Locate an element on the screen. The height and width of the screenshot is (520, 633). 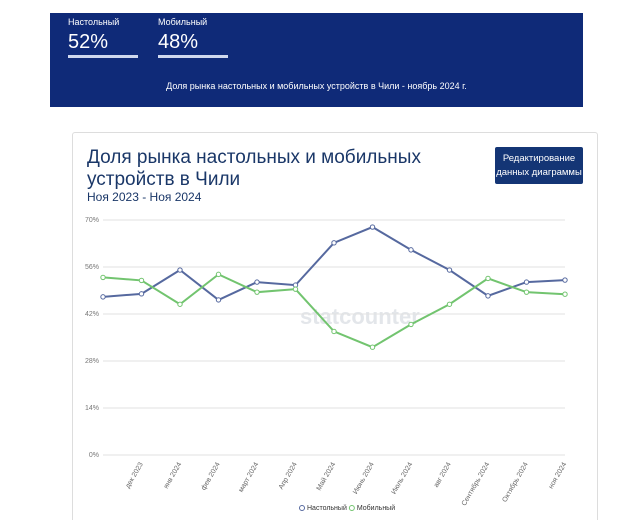
x-tick-label: Май 2024 is located at coordinates (326, 476).